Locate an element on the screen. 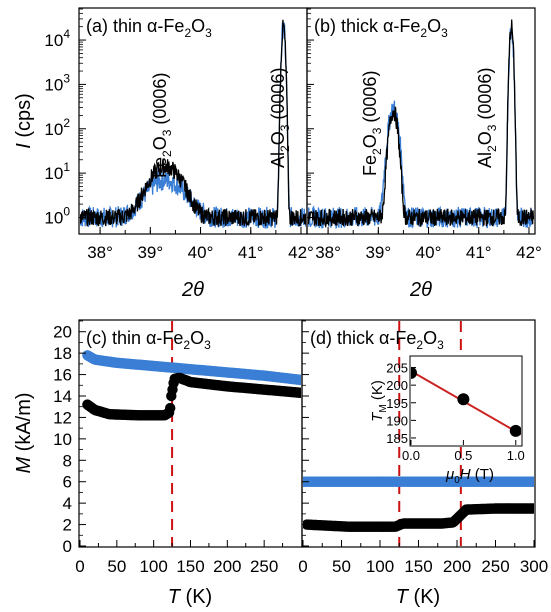 This screenshot has width=551, height=612. x-tick-label-d: 250 is located at coordinates (495, 566).